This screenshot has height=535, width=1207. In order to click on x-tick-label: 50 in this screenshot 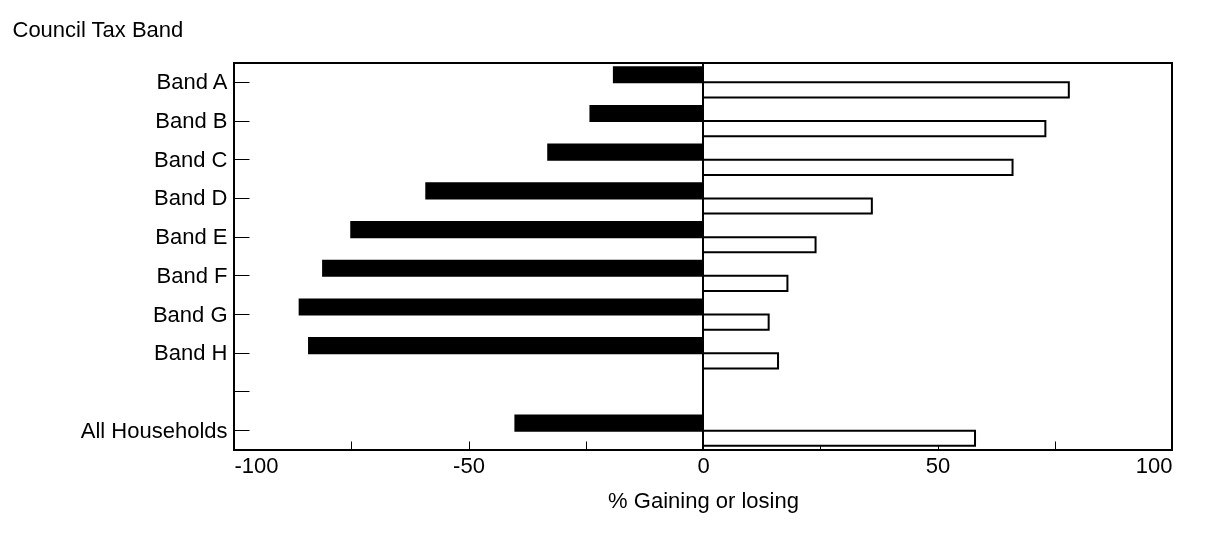, I will do `click(938, 465)`.